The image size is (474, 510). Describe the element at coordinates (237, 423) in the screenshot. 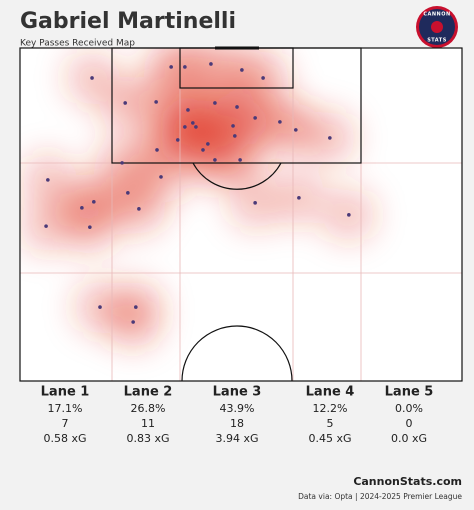

I see `lane-count: 18` at that location.